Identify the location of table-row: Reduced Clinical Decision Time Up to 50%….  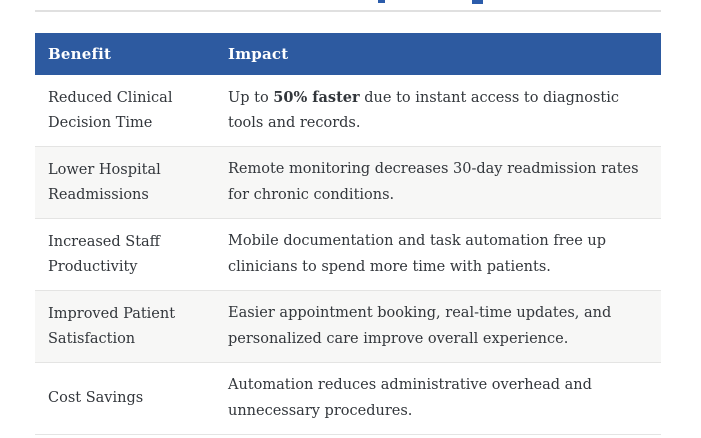
(348, 111).